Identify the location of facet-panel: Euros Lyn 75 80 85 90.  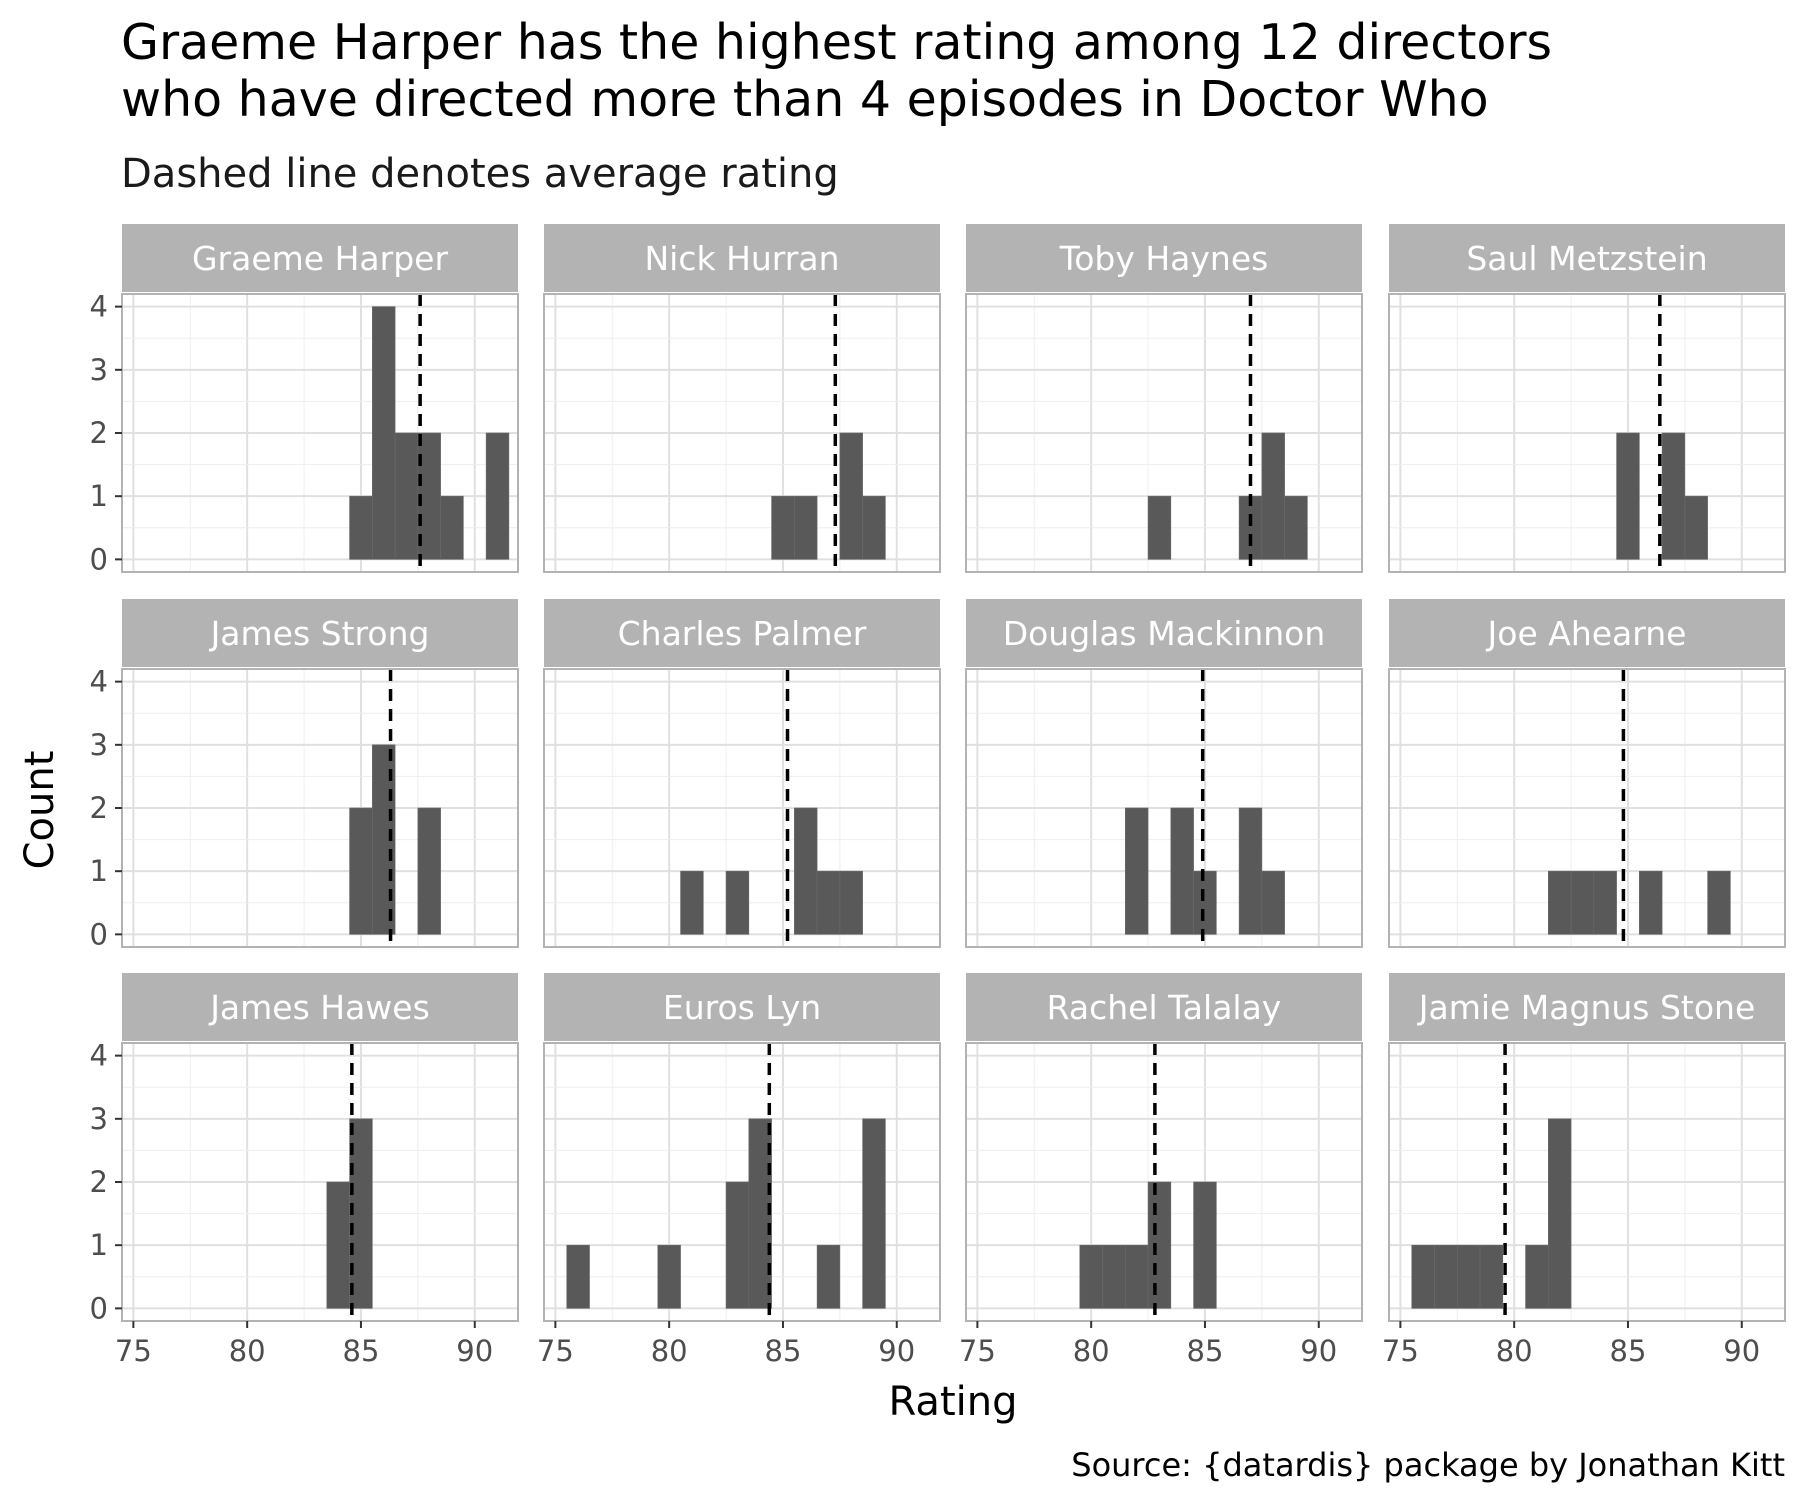
(739, 1170).